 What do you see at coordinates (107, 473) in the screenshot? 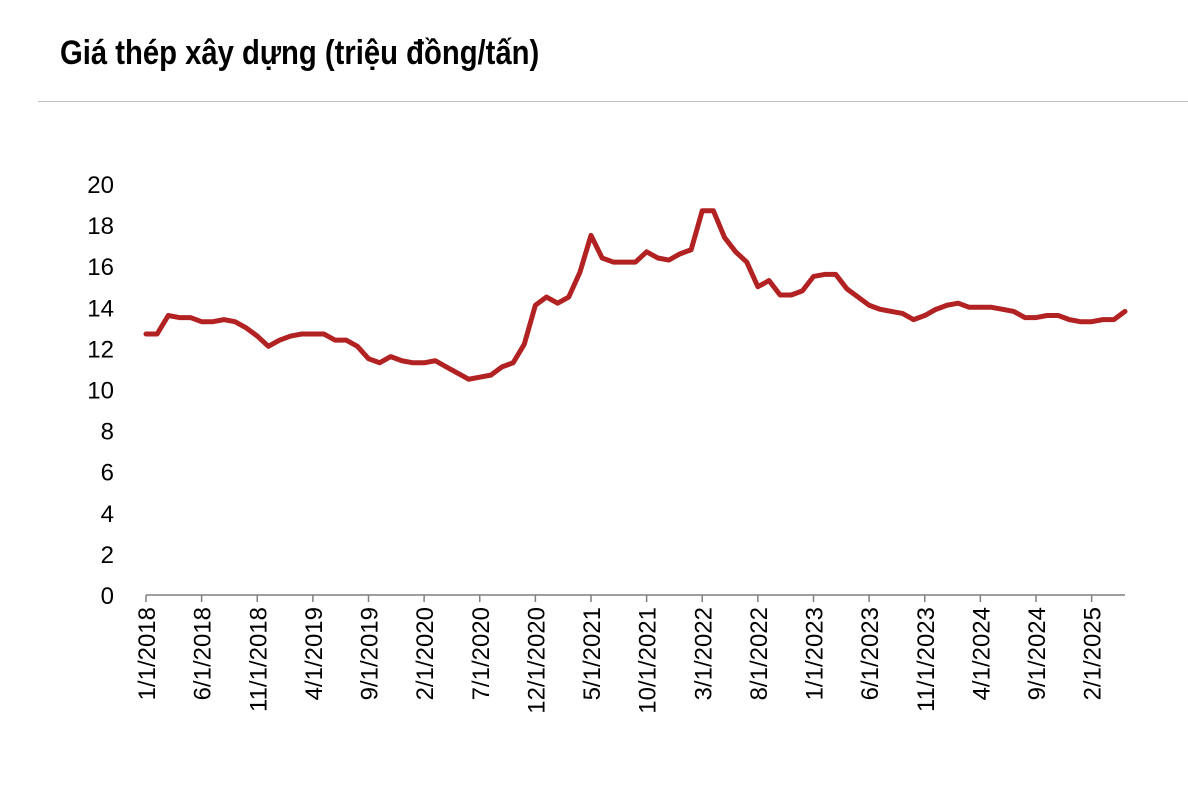
I see `y-tick-label: 6` at bounding box center [107, 473].